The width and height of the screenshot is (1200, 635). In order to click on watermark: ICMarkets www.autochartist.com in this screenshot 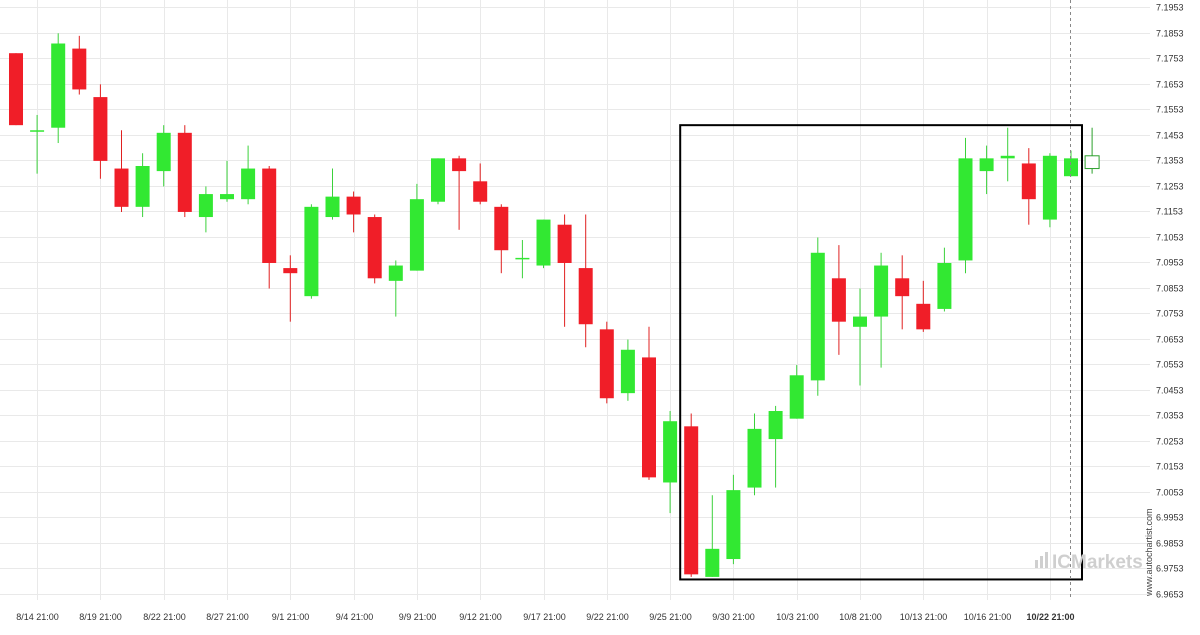, I will do `click(1094, 552)`.